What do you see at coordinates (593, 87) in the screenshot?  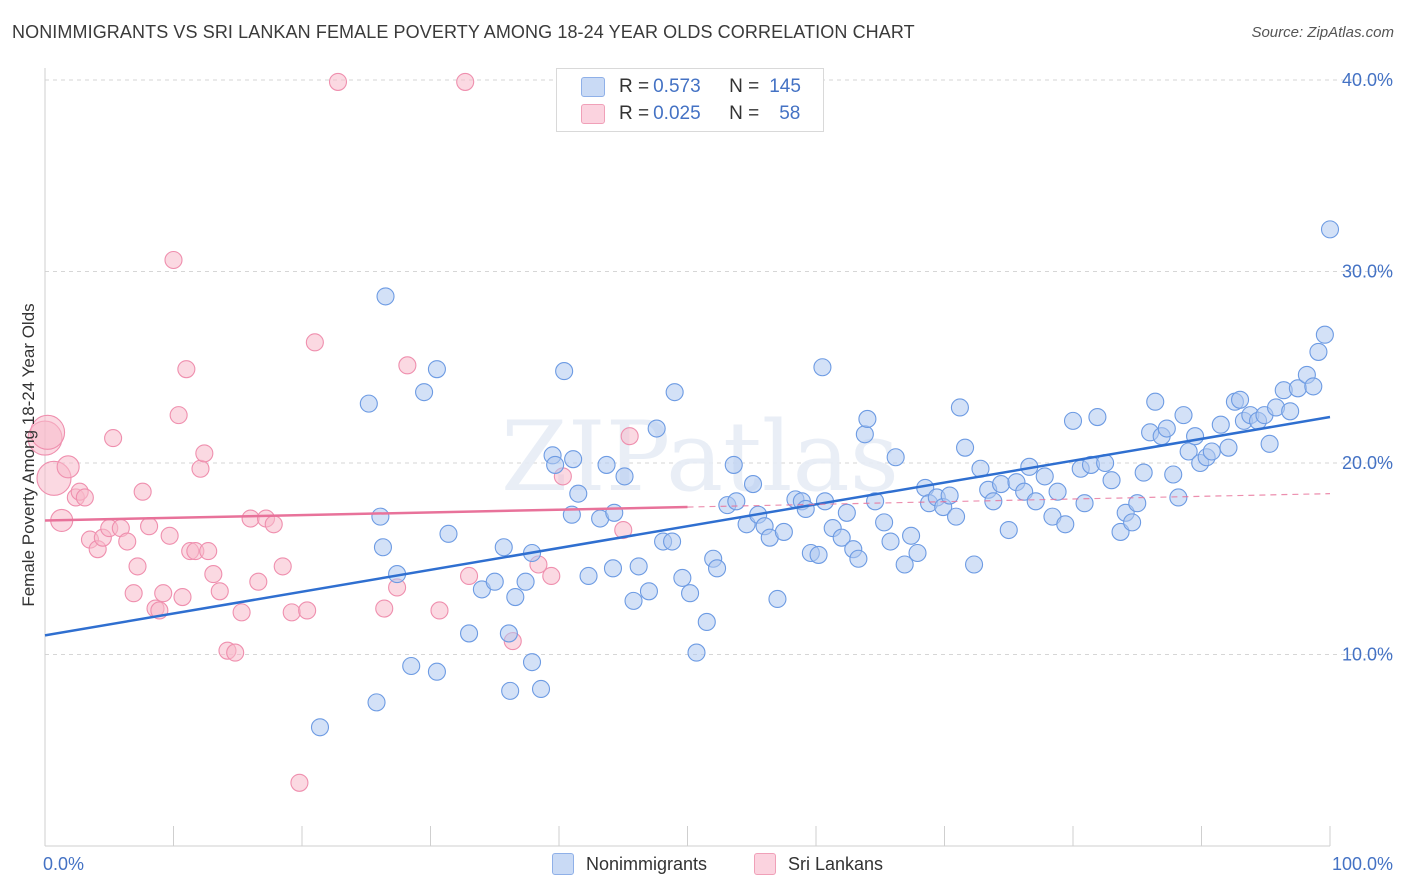 I see `legend-swatch-blue` at bounding box center [593, 87].